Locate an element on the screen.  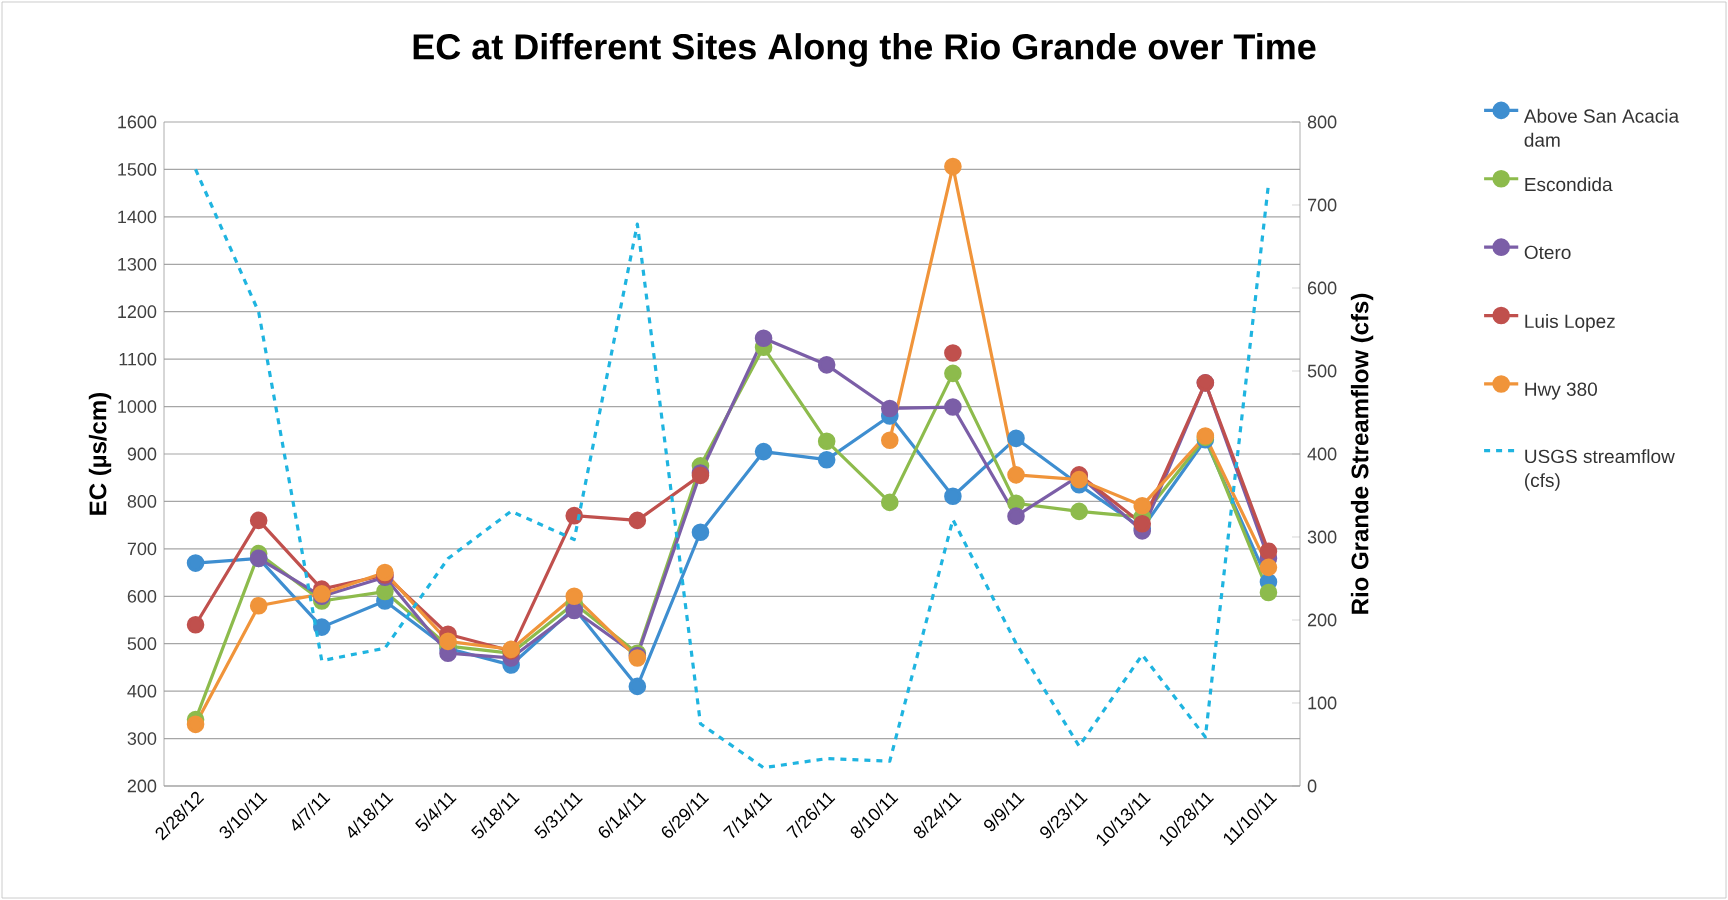
y2-tick-label: 0 is located at coordinates (1312, 786).